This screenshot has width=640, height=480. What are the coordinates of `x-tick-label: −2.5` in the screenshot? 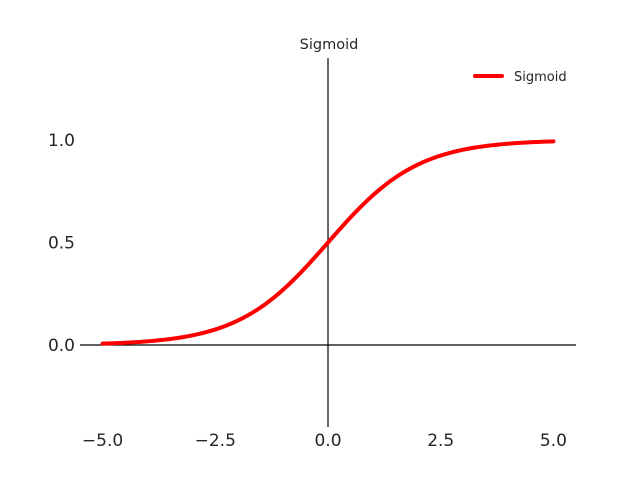 It's located at (215, 441).